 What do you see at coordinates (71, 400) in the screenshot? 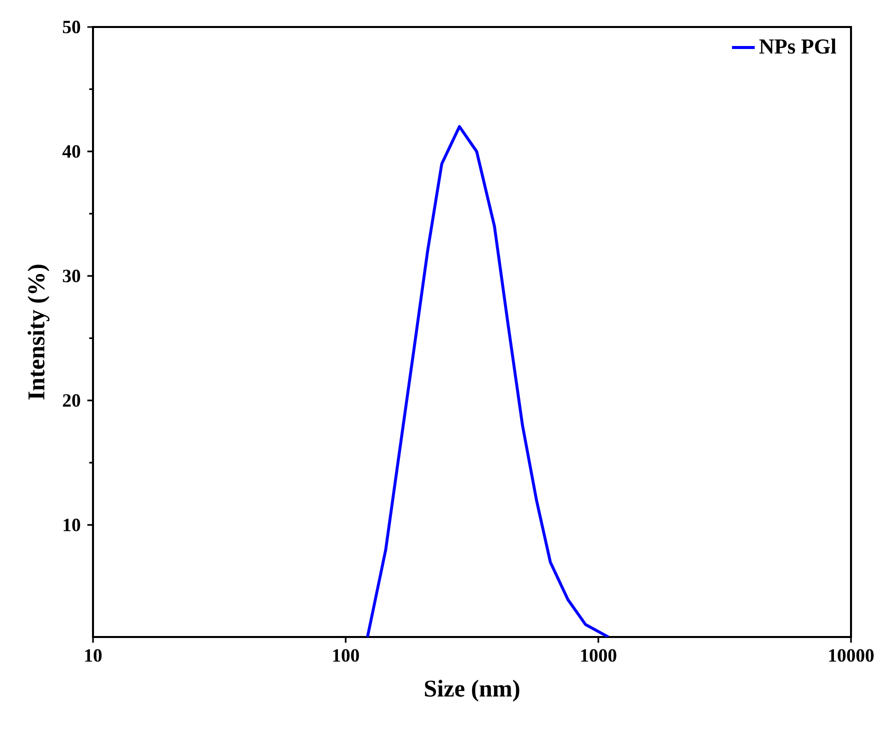
I see `y-tick-label: 20` at bounding box center [71, 400].